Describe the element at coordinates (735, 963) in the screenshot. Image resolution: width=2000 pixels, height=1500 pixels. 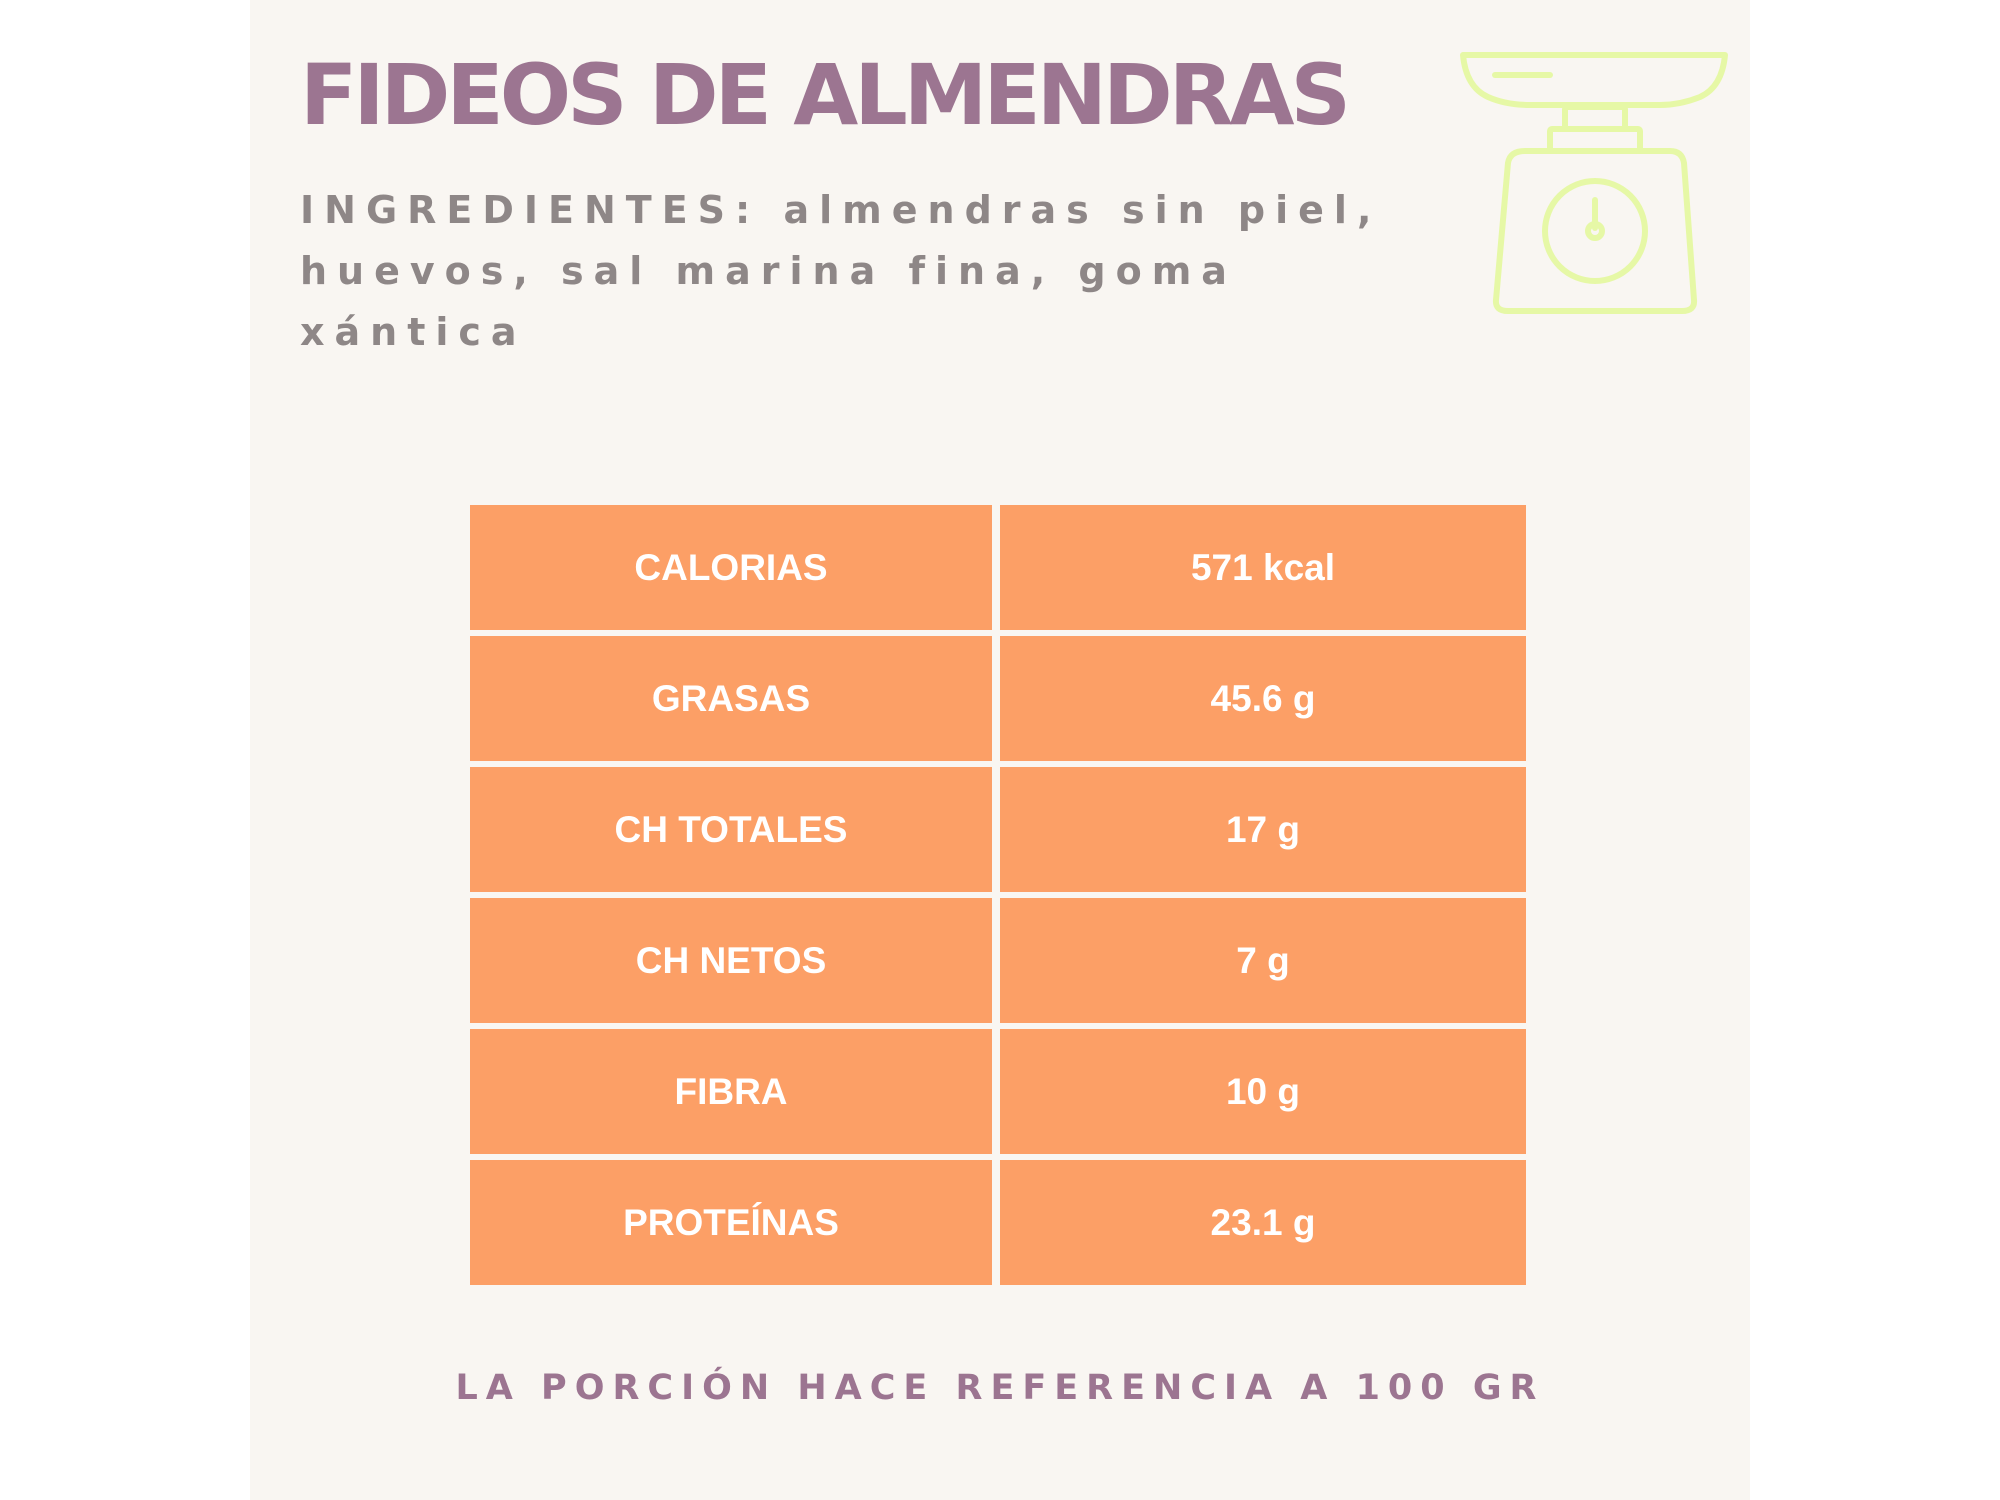
I see `nutrient-label: CH NETOS` at that location.